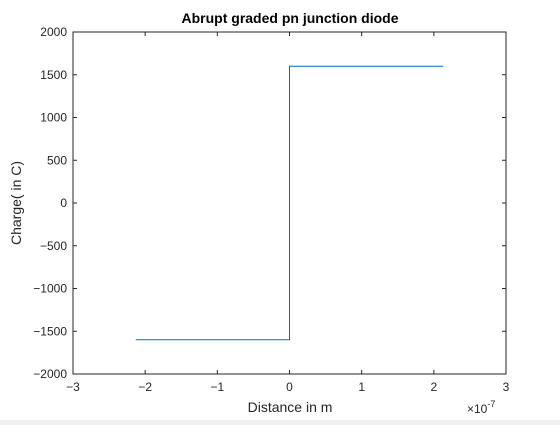  I want to click on x-tick-label: −3, so click(73, 387).